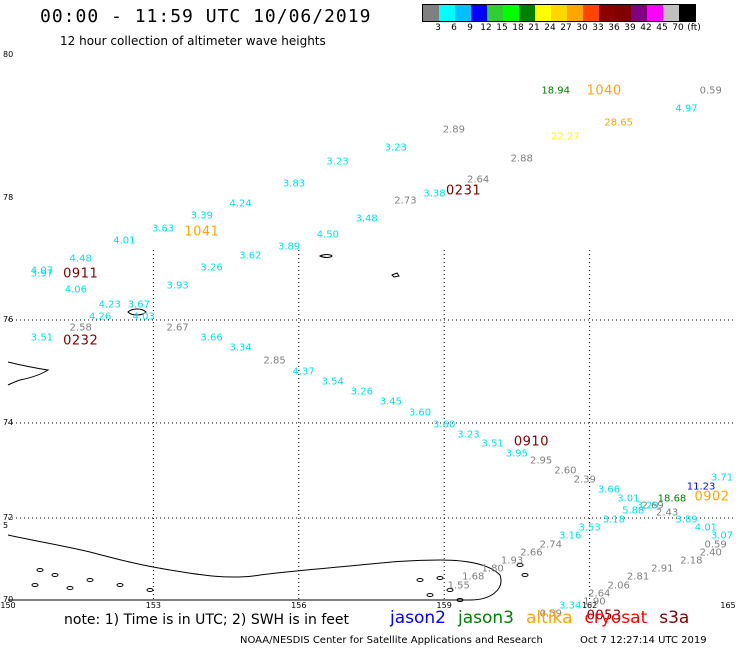 This screenshot has width=740, height=650. What do you see at coordinates (486, 28) in the screenshot?
I see `colorbar-label: 12` at bounding box center [486, 28].